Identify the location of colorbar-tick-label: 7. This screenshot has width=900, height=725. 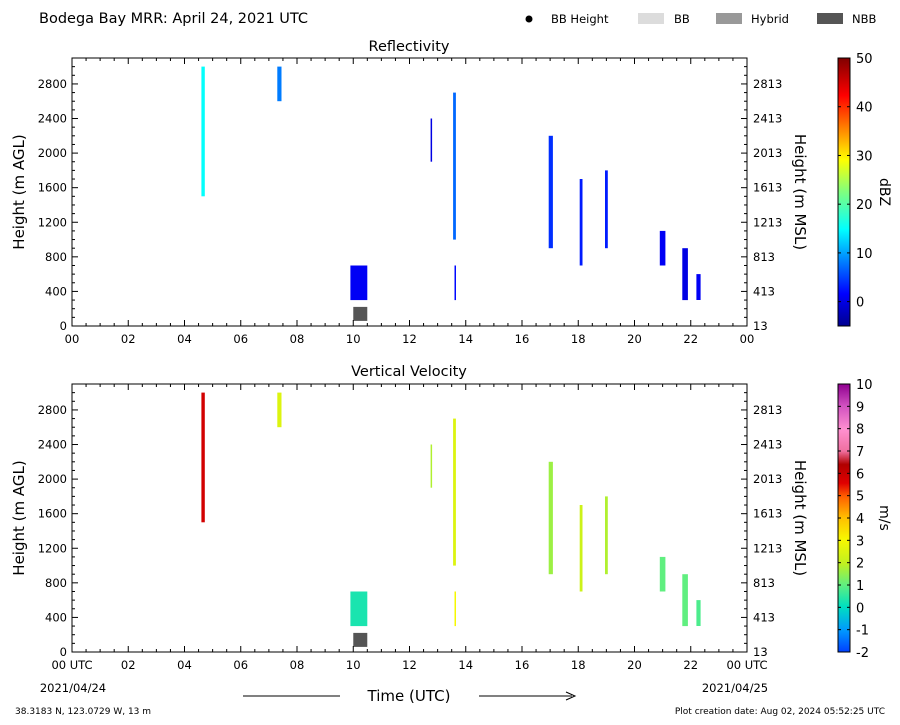
(860, 452).